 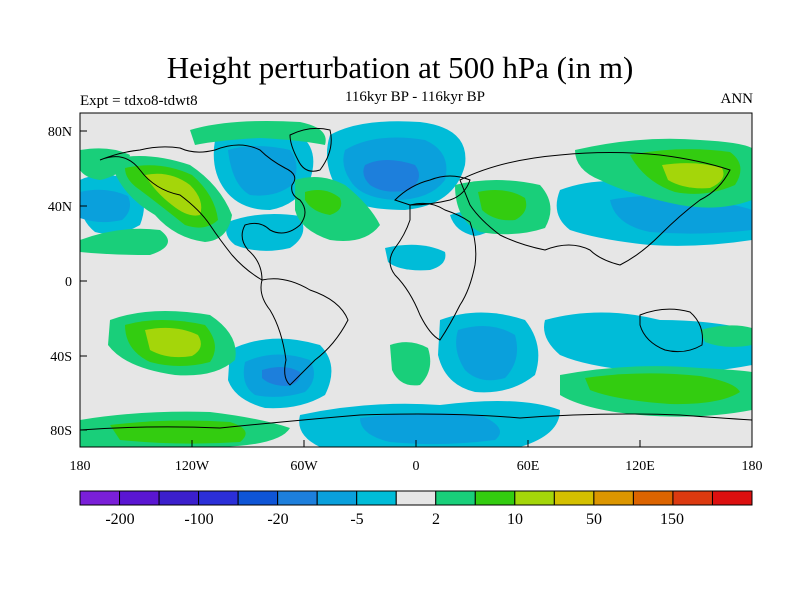 I want to click on contour-neg-south-pacific, so click(x=648, y=342).